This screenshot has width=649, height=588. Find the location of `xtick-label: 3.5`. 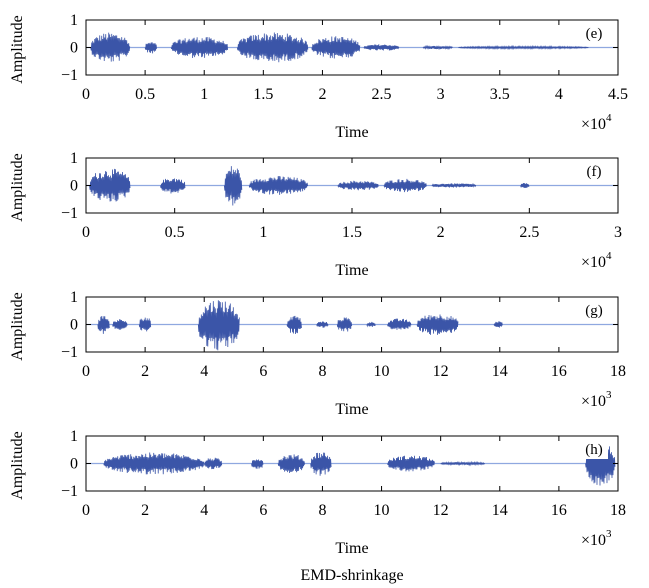

xtick-label: 3.5 is located at coordinates (500, 94).